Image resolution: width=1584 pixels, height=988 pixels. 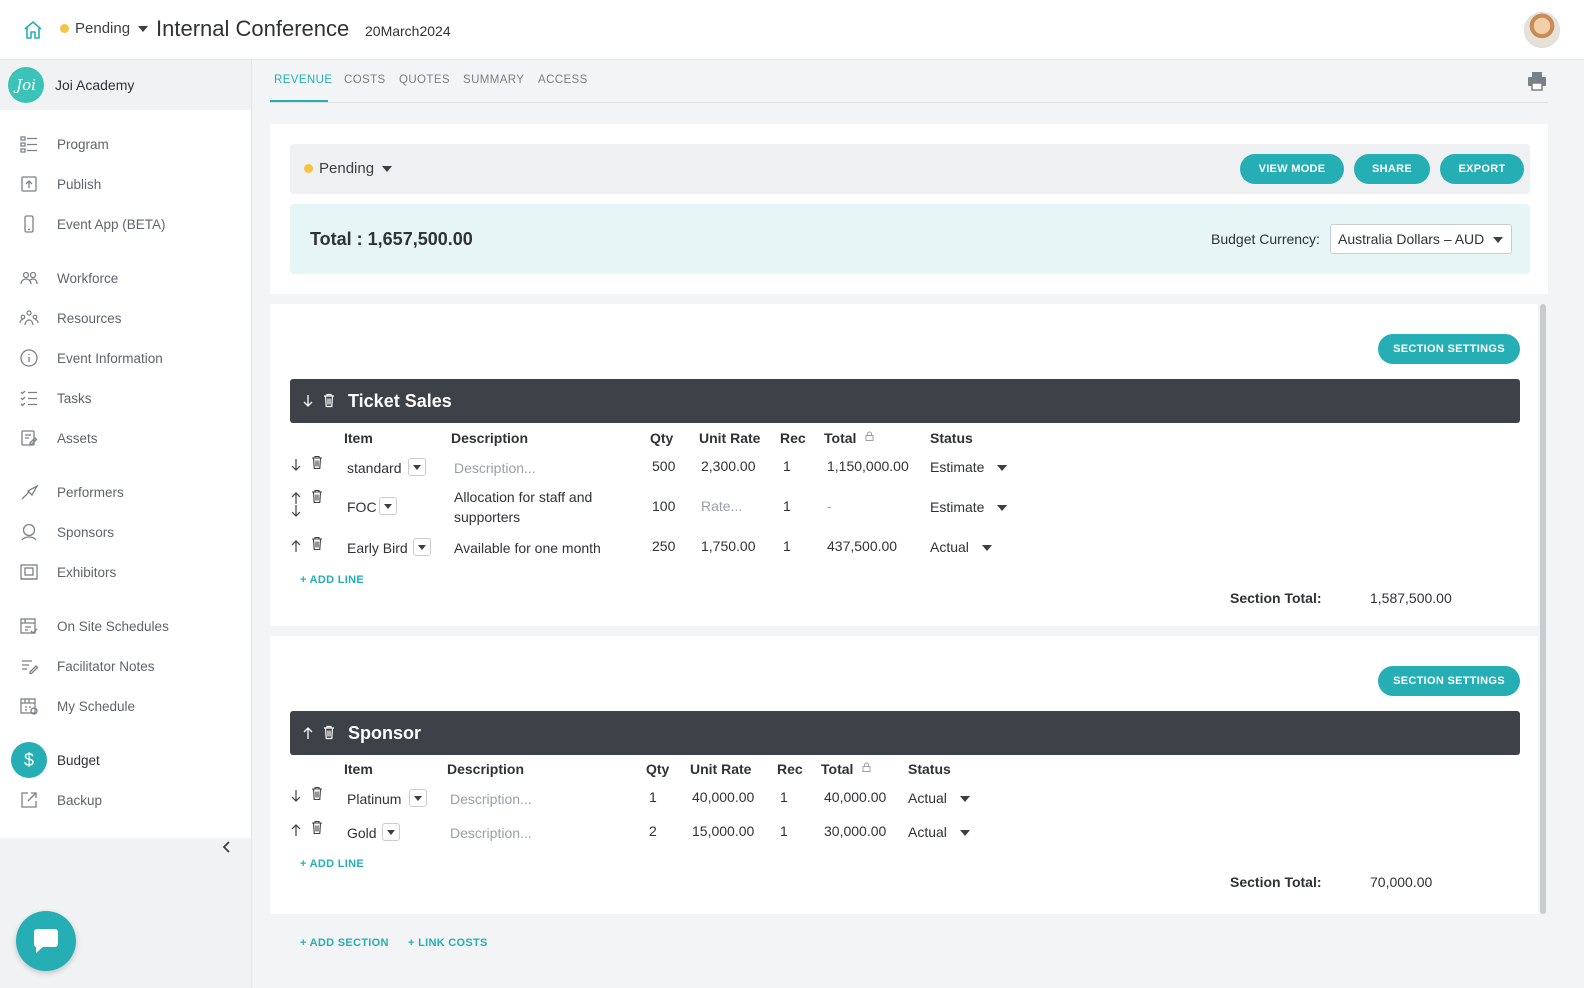 I want to click on sidebar-item-exhibitors: Exhibitors, so click(x=125, y=572).